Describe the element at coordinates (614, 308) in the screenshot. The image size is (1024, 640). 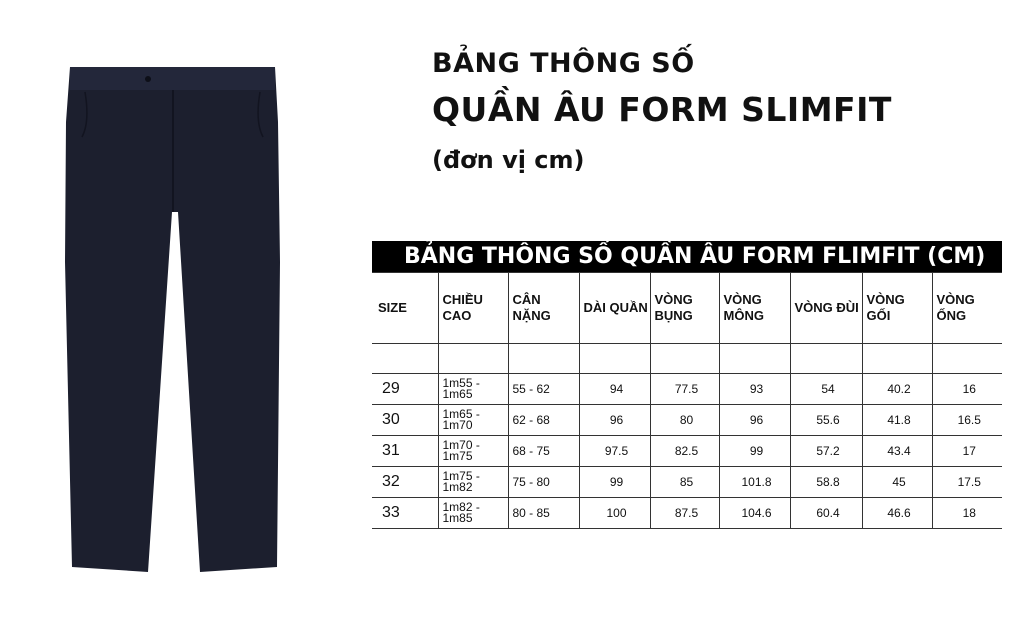
I see `column-header: DÀI QUẦN` at that location.